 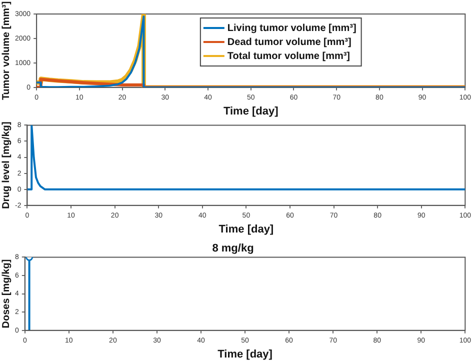 I want to click on y-axis-title: Doses [mg/kg], so click(x=6, y=293).